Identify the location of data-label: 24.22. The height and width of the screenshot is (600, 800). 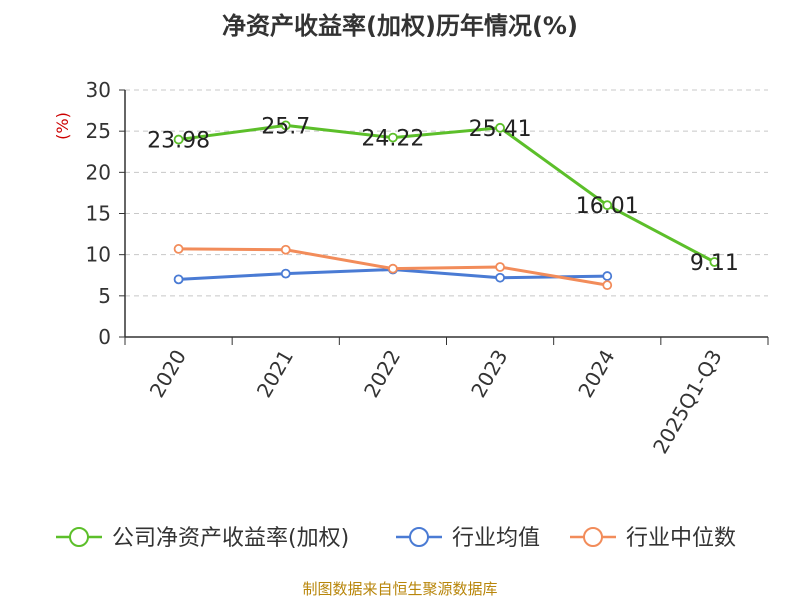
(392, 139).